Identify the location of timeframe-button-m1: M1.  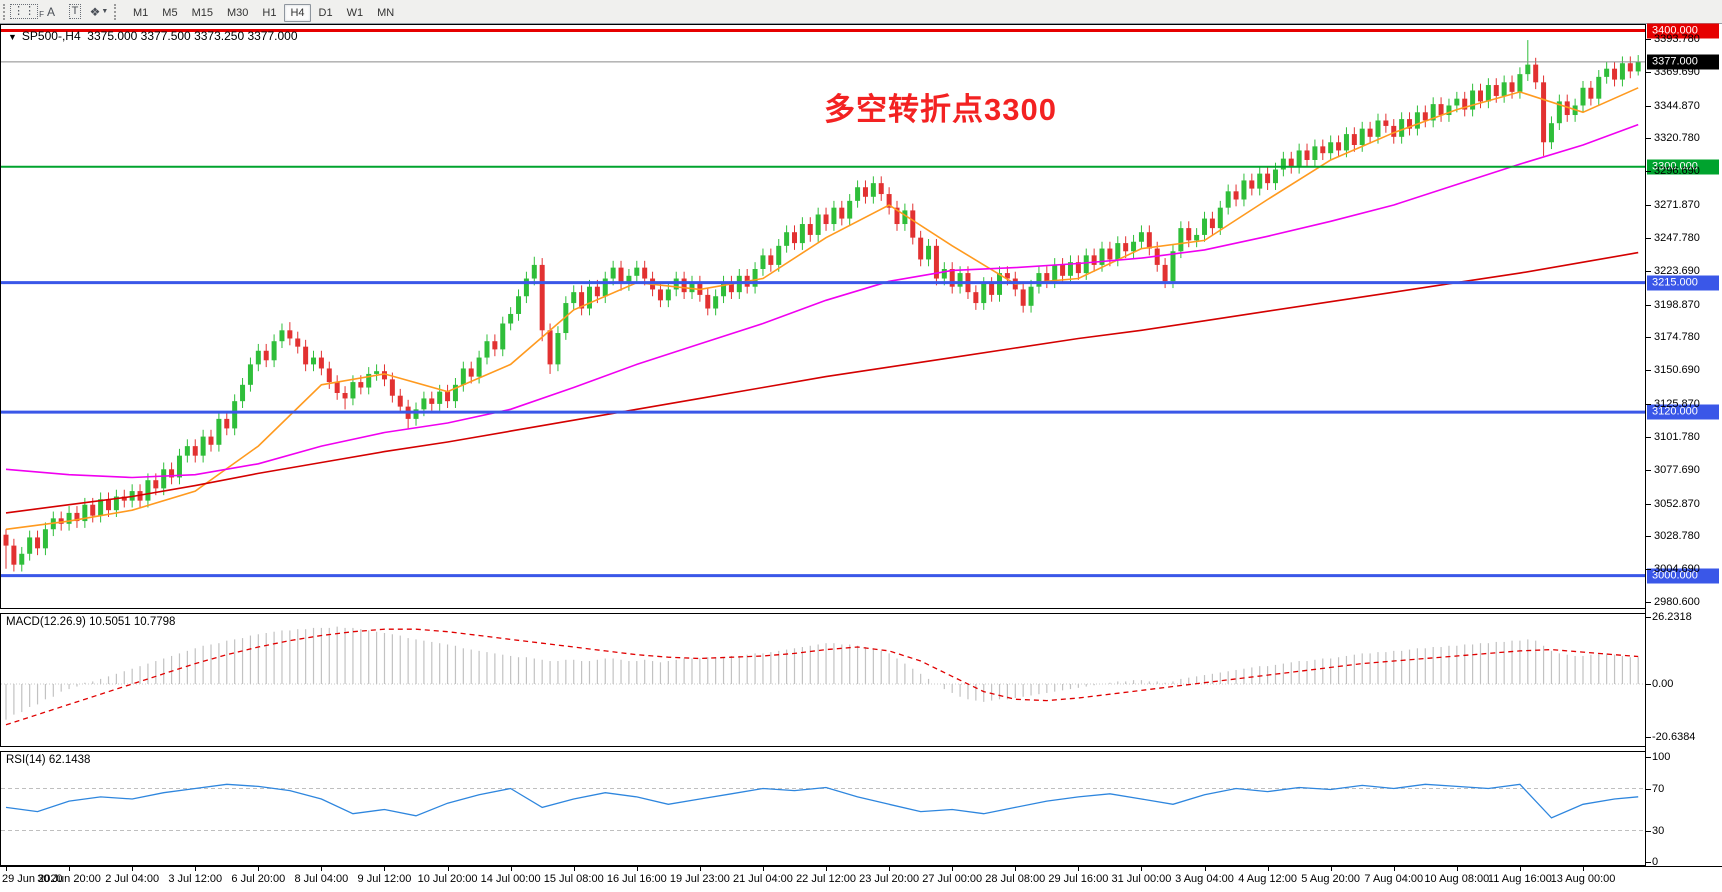
(141, 12).